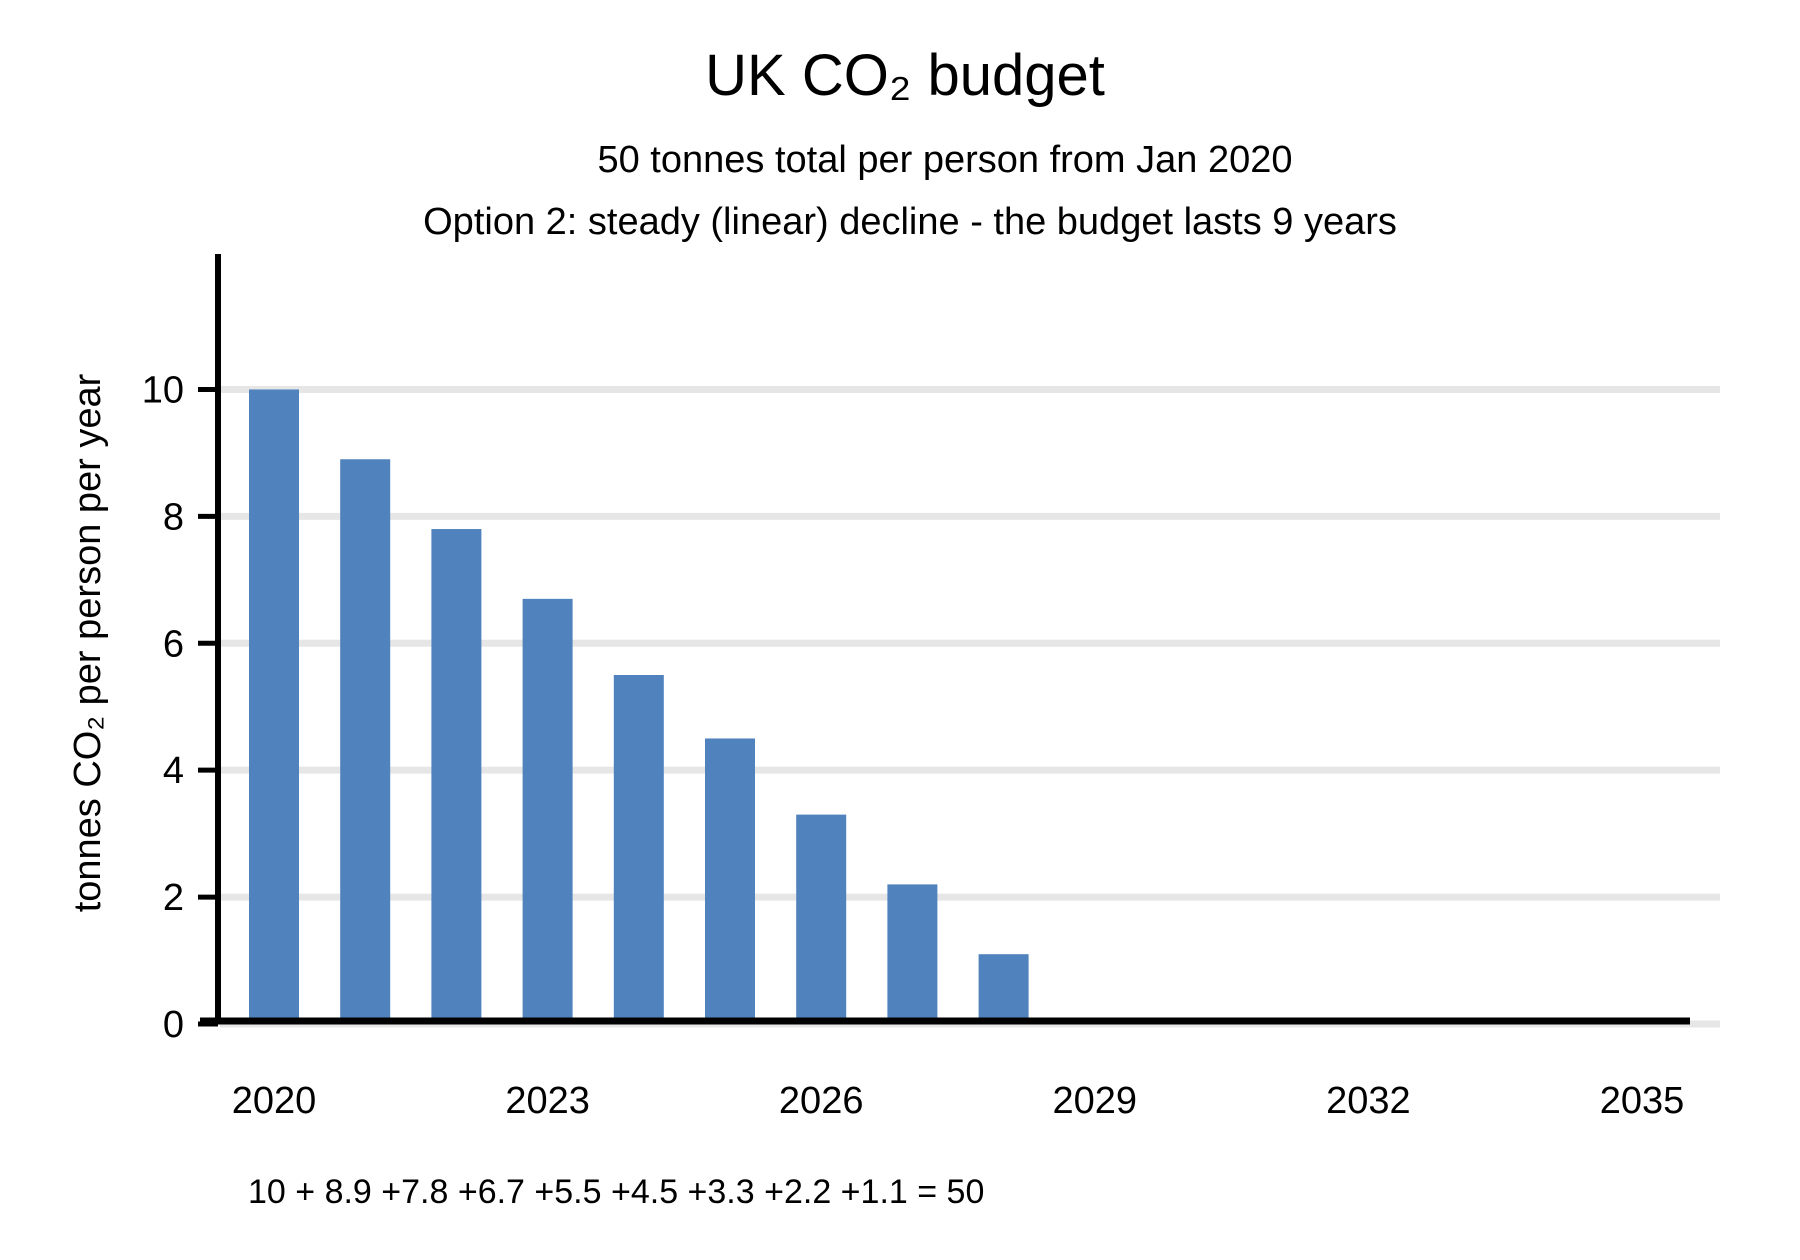 This screenshot has width=1800, height=1260. I want to click on x-tick-label: 2035, so click(1642, 1101).